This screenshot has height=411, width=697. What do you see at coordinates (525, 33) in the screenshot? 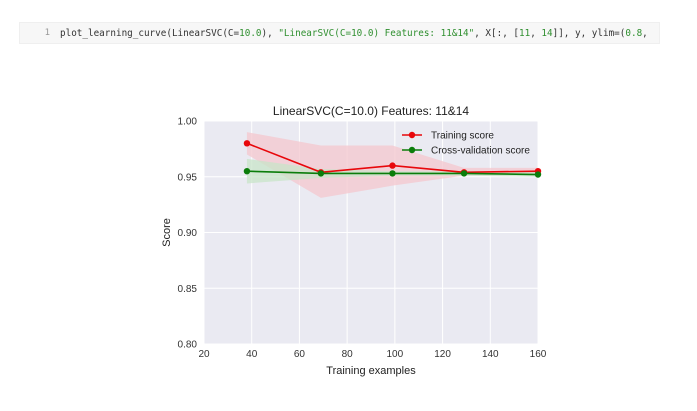
I see `code-token: 11` at bounding box center [525, 33].